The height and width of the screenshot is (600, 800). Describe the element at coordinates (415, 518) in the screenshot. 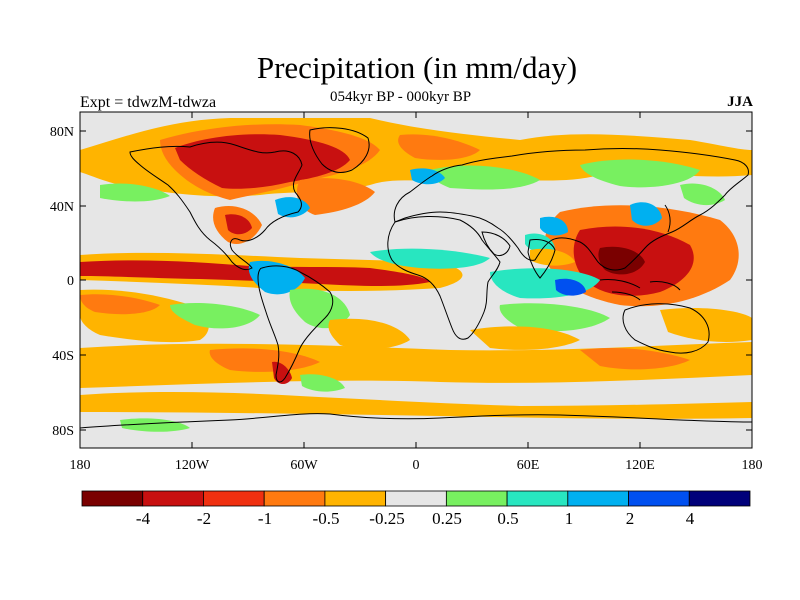

I see `colorbar-labels: -4 -2 -1 -0.5 -0.25 0.25 0.5 1 2 4` at that location.